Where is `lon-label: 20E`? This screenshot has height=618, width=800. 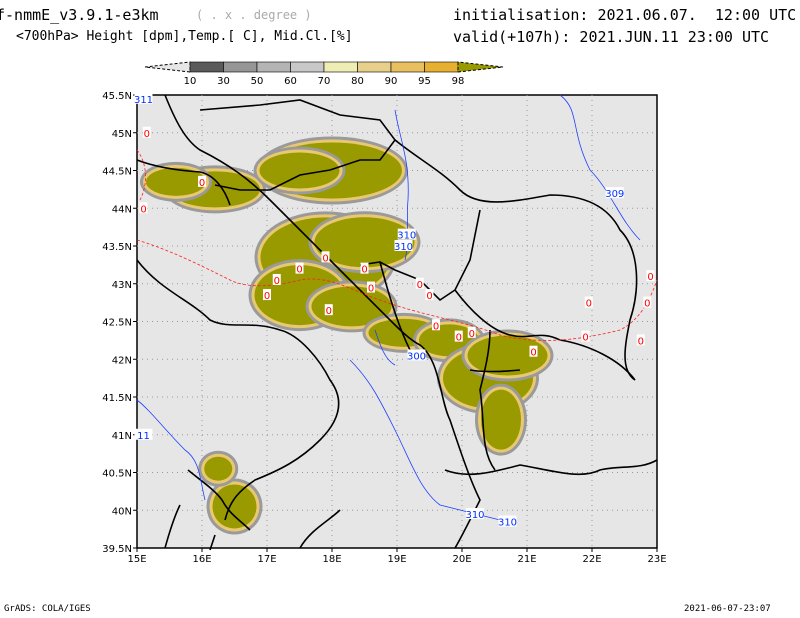
lon-label: 20E is located at coordinates (461, 559).